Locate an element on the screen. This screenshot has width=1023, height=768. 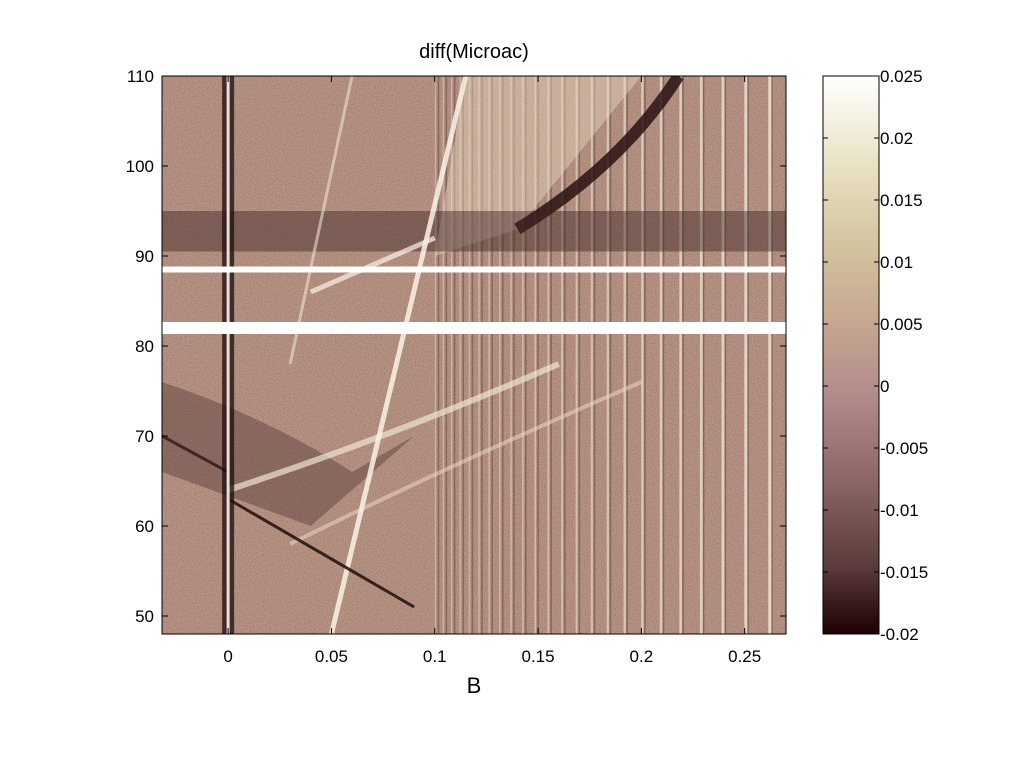
y-tick-label: 80 is located at coordinates (144, 346).